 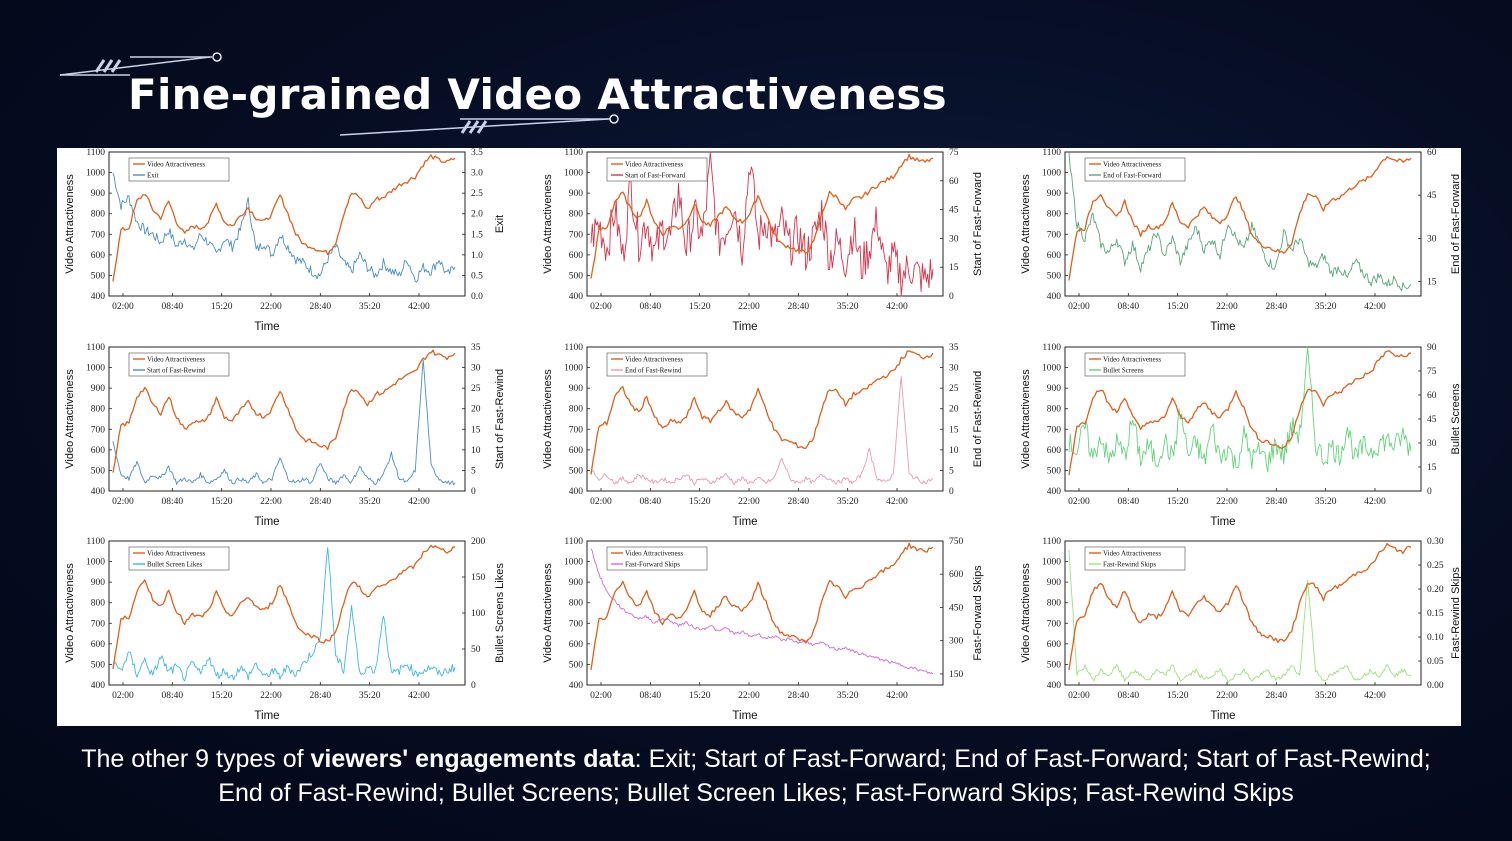 I want to click on y2-axis-title: Exit, so click(x=500, y=224).